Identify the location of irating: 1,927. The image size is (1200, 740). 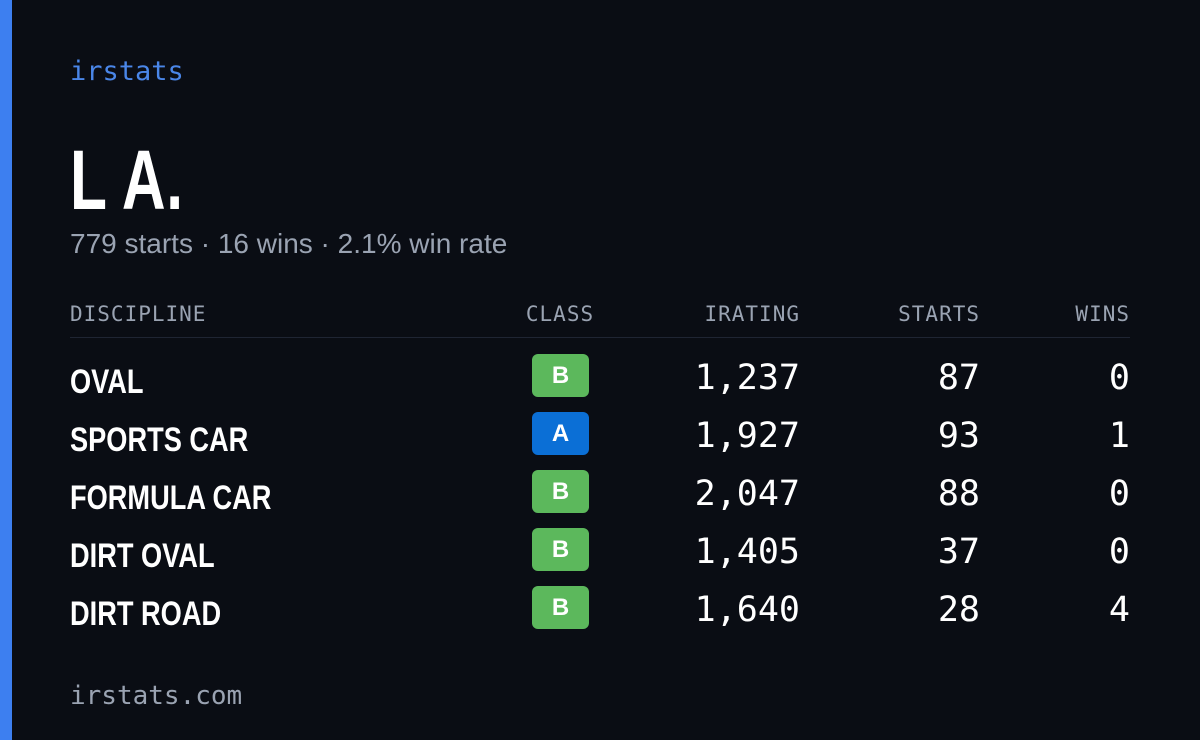
(747, 436).